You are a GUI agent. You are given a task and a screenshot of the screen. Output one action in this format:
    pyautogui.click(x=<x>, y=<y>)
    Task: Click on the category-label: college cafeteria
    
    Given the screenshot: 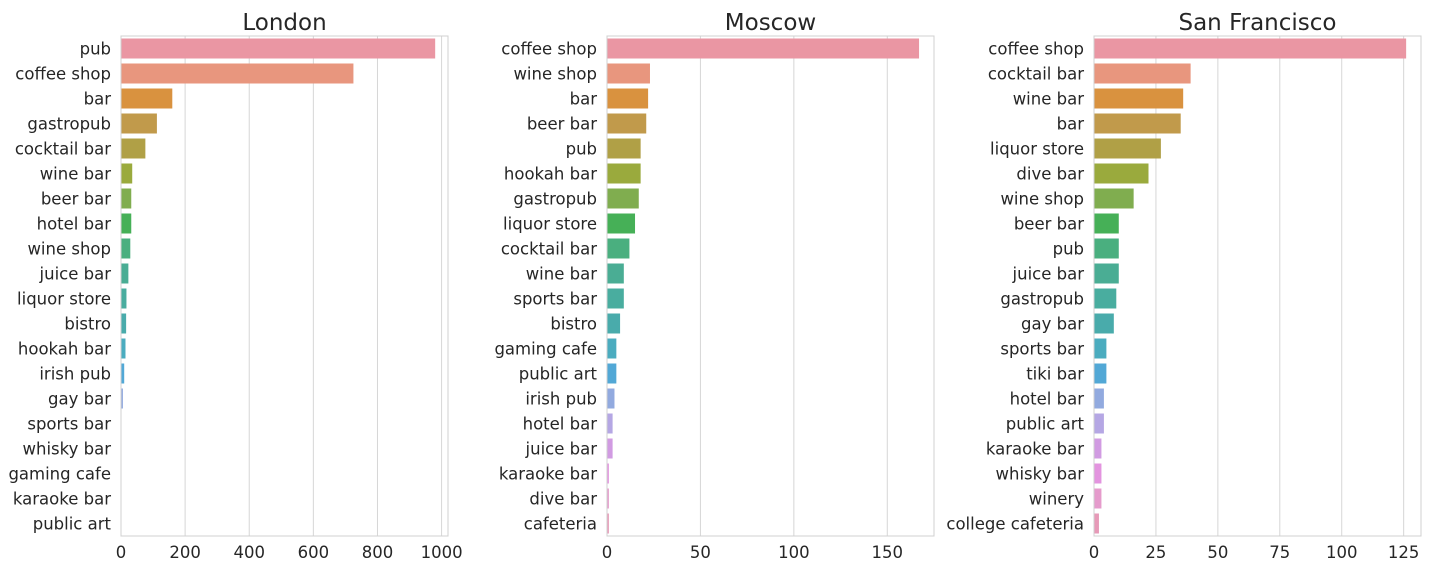 What is the action you would take?
    pyautogui.click(x=1015, y=524)
    